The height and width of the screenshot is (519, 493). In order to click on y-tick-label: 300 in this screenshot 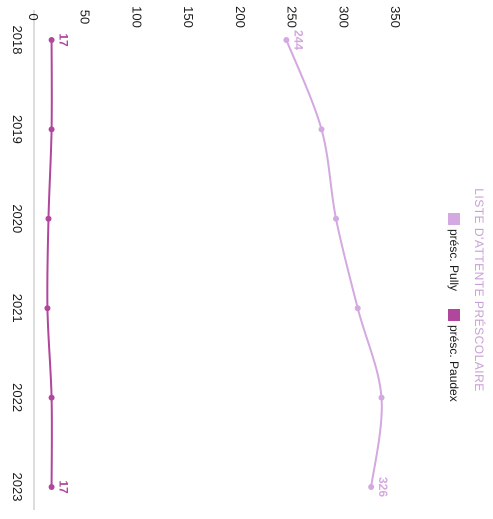, I will do `click(343, 17)`.